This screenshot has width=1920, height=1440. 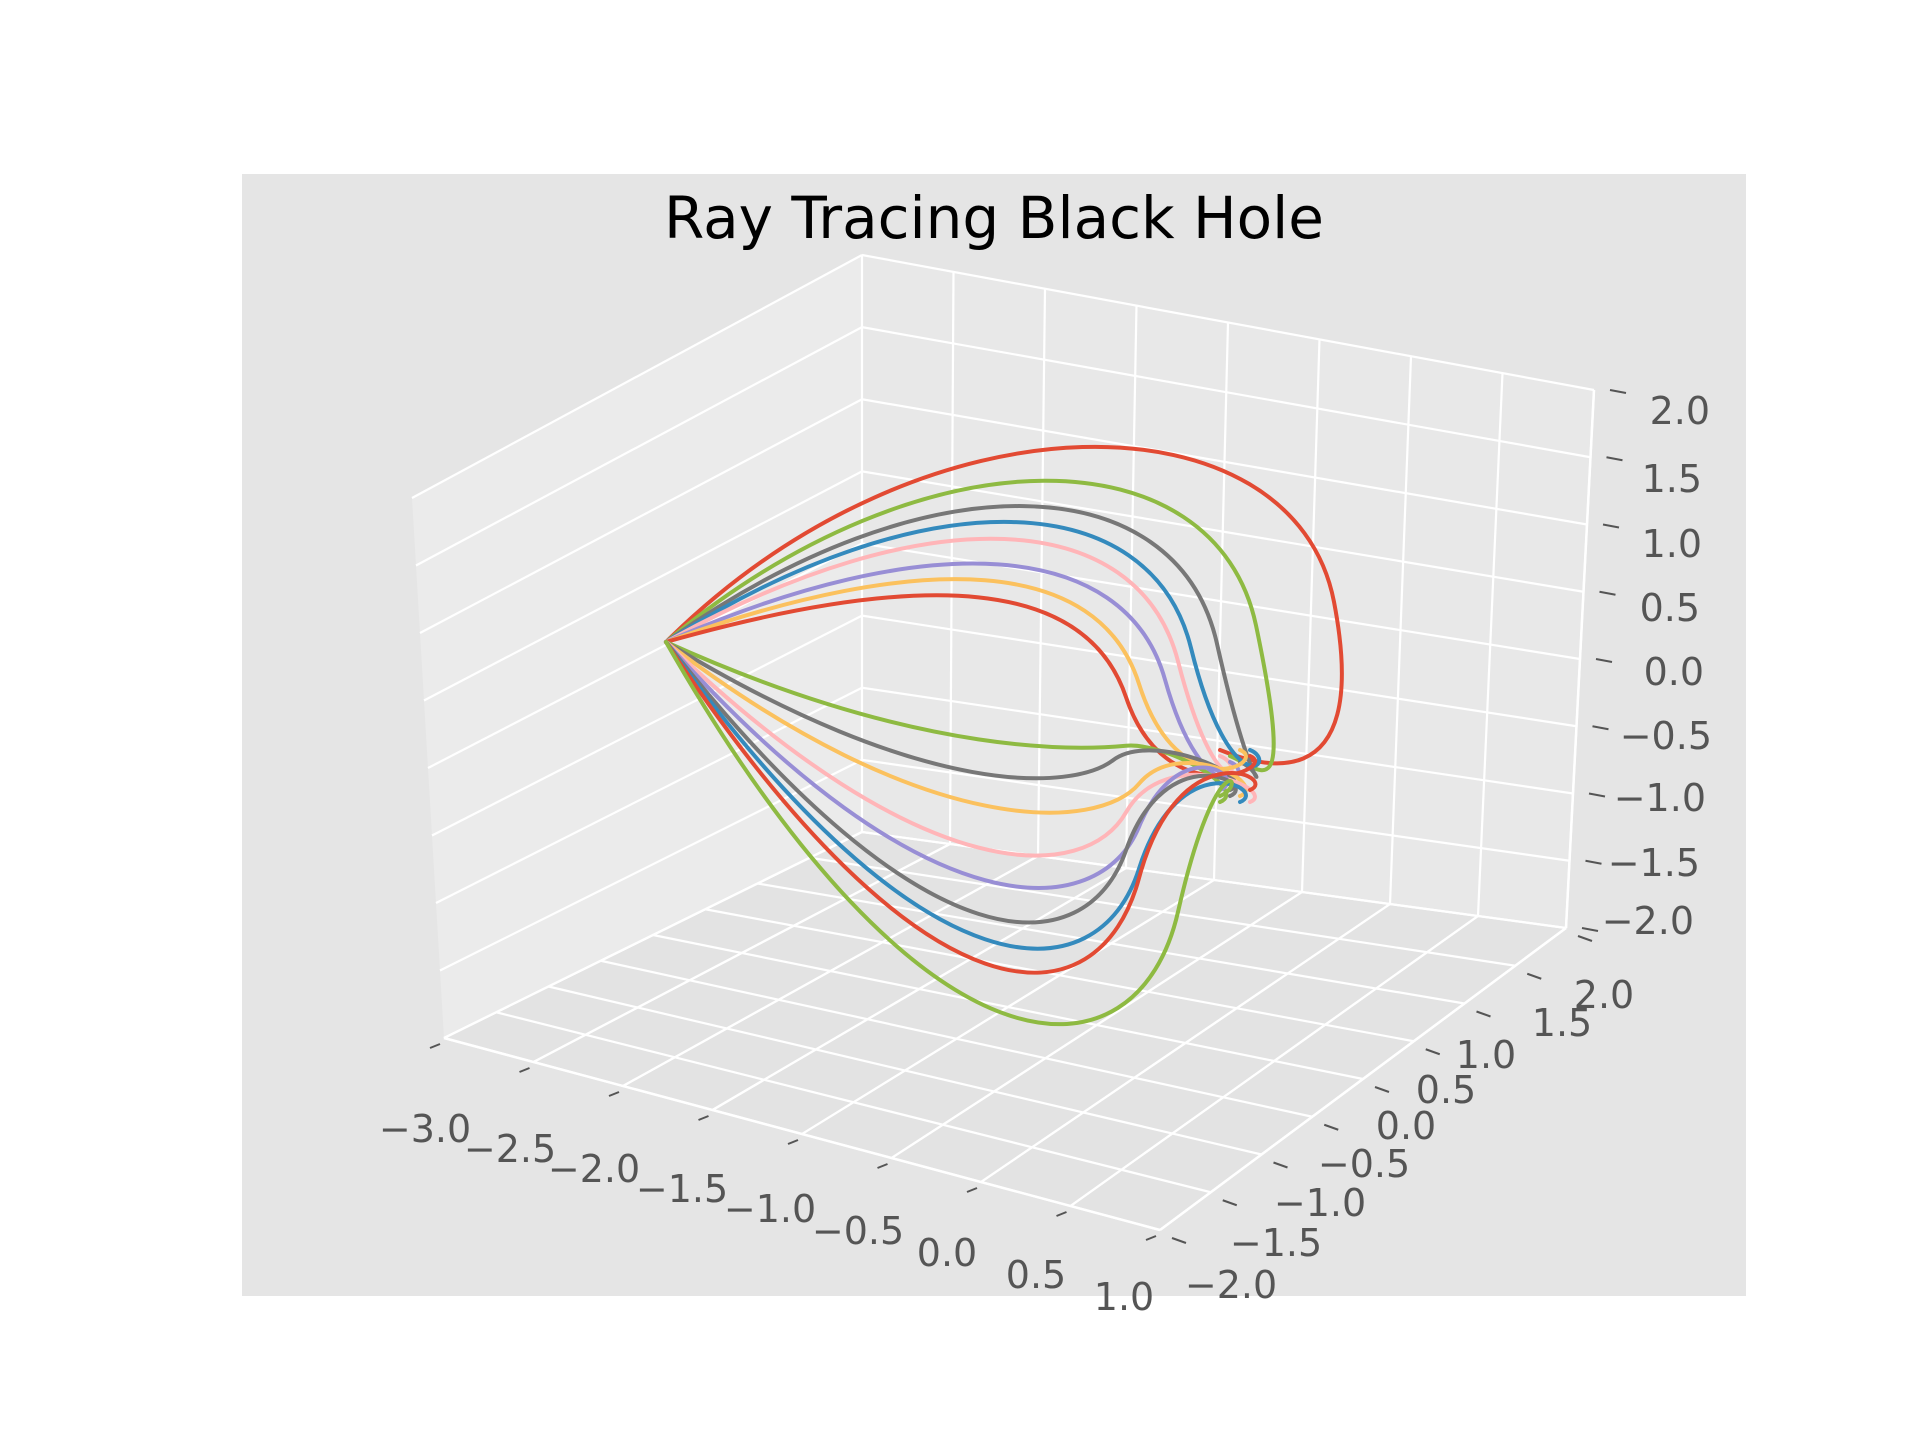 What do you see at coordinates (1666, 736) in the screenshot?
I see `z-tick-label: −0.5` at bounding box center [1666, 736].